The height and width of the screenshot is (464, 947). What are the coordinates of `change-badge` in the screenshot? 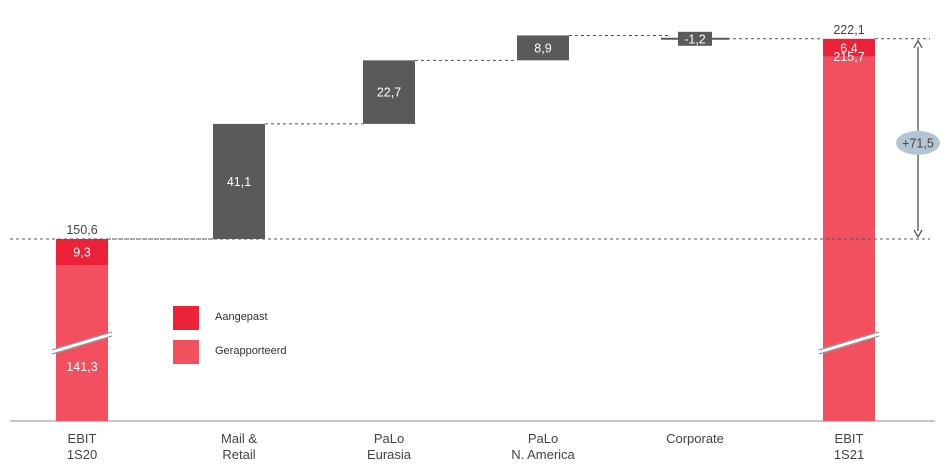 It's located at (918, 142).